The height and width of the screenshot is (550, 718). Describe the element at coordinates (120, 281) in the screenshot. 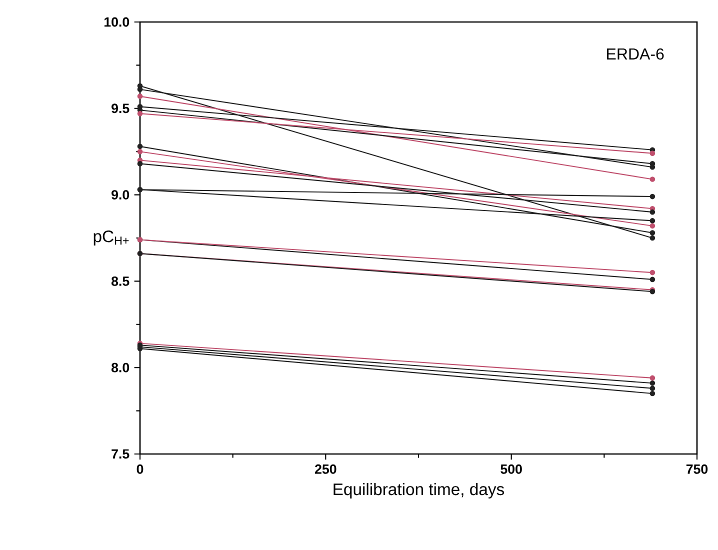

I see `y-tick-label: 8.5` at that location.